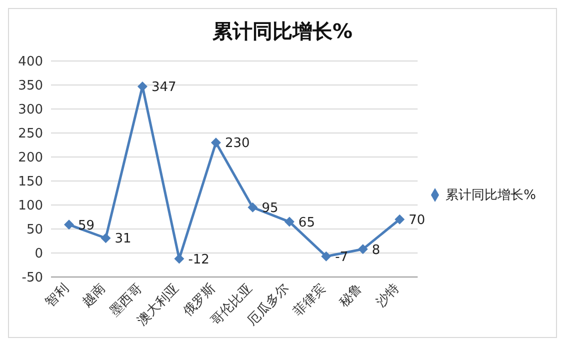 This screenshot has height=346, width=565. Describe the element at coordinates (163, 88) in the screenshot. I see `data-label: 347` at that location.